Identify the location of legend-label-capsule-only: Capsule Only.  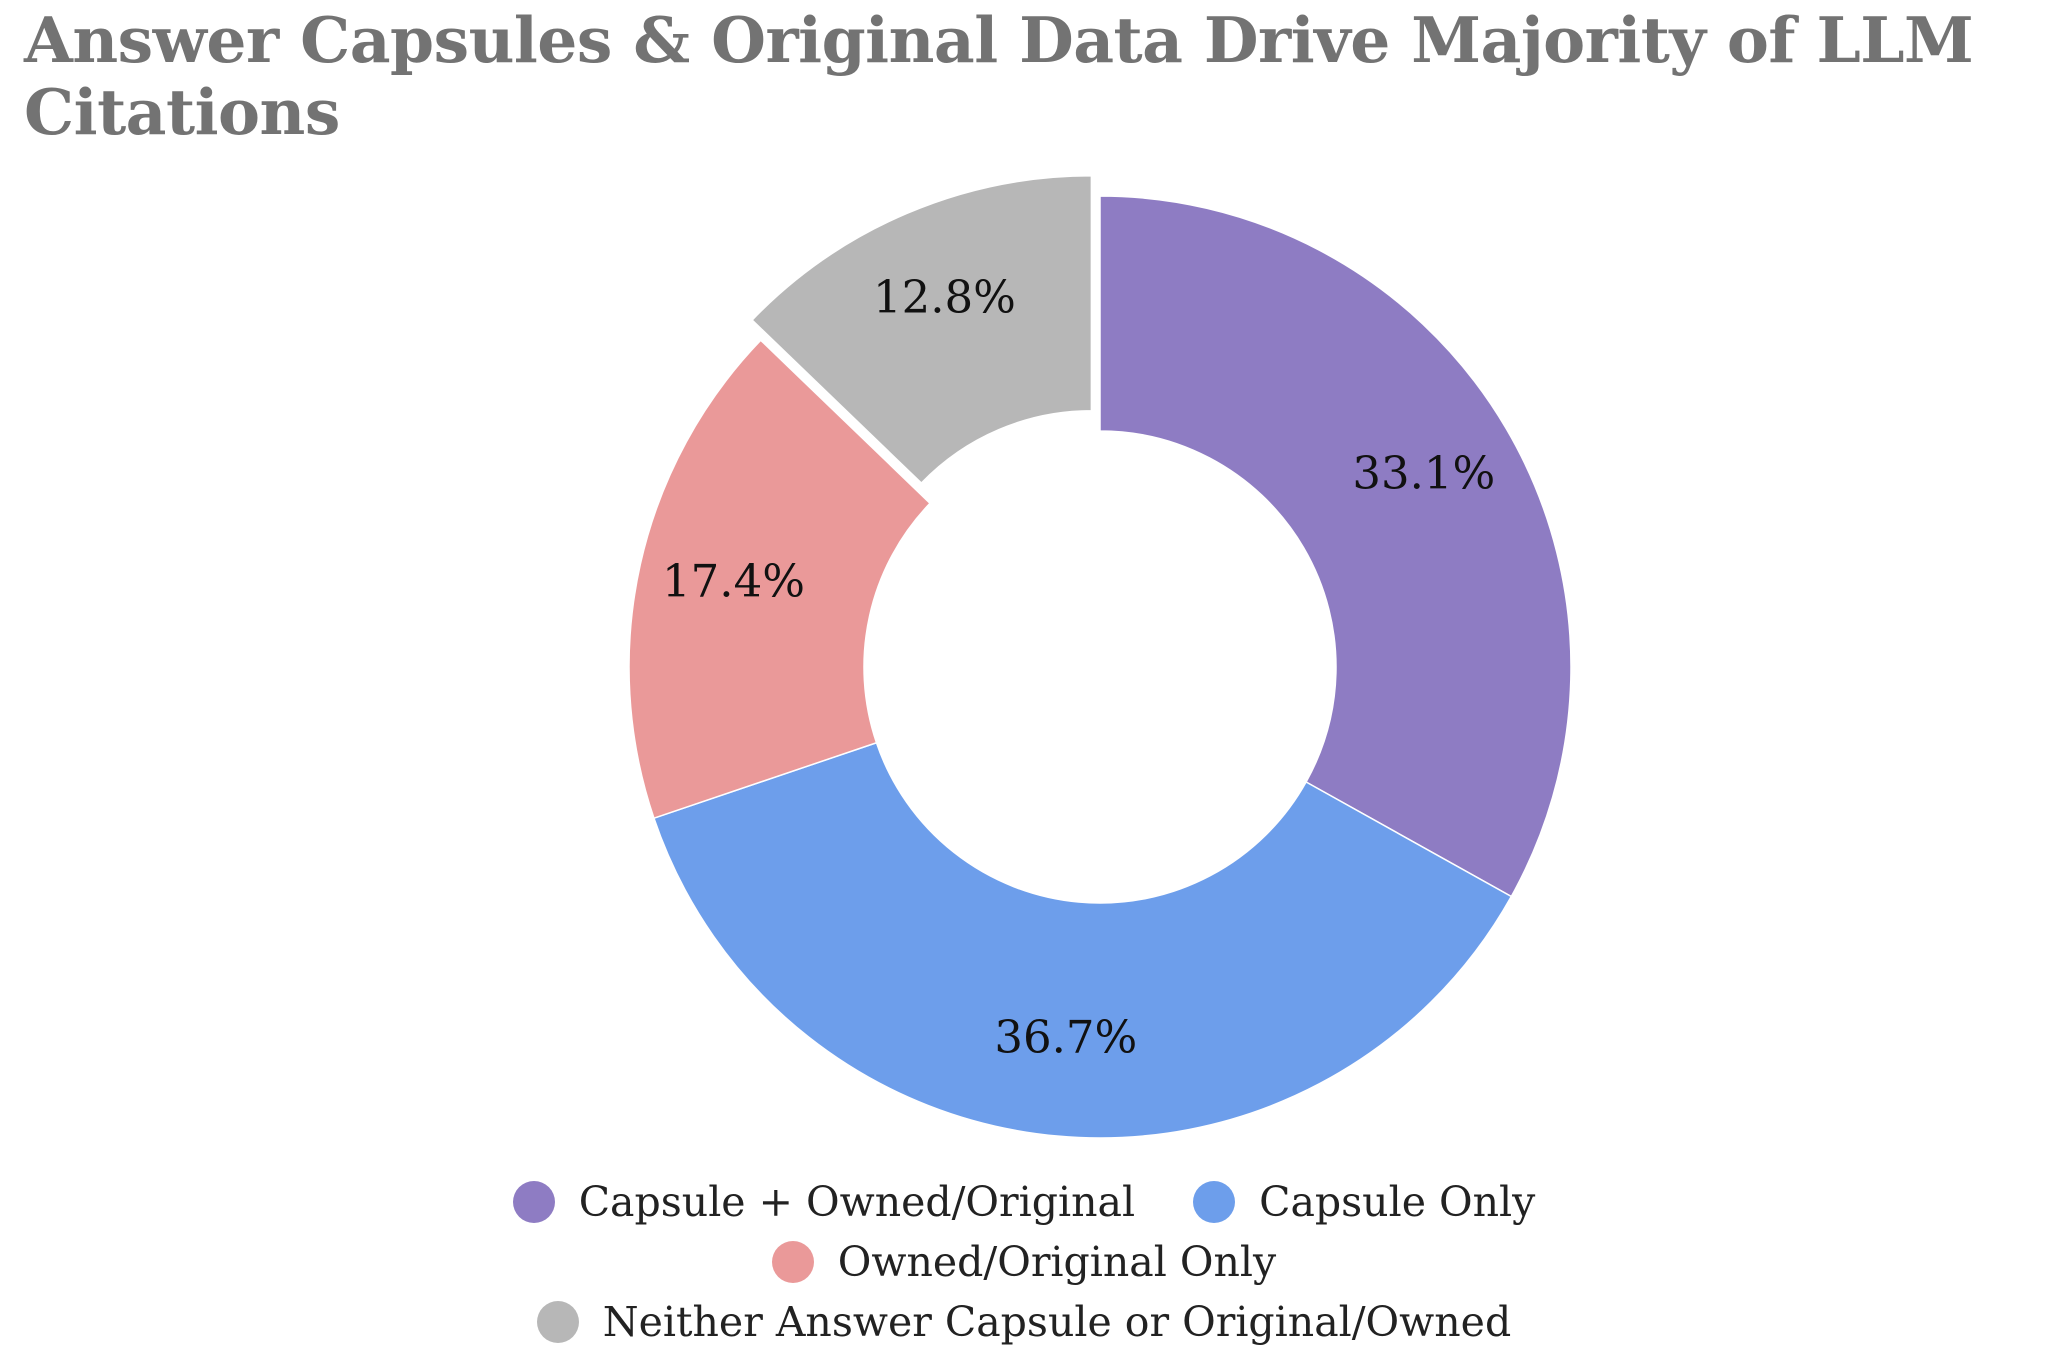
(1397, 1202).